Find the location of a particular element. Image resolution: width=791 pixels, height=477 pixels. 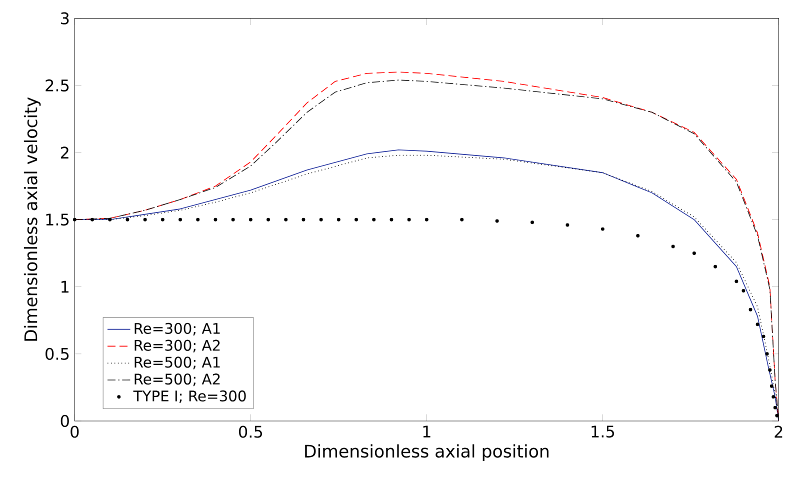

legend-label: Re=300; A2 is located at coordinates (177, 346).